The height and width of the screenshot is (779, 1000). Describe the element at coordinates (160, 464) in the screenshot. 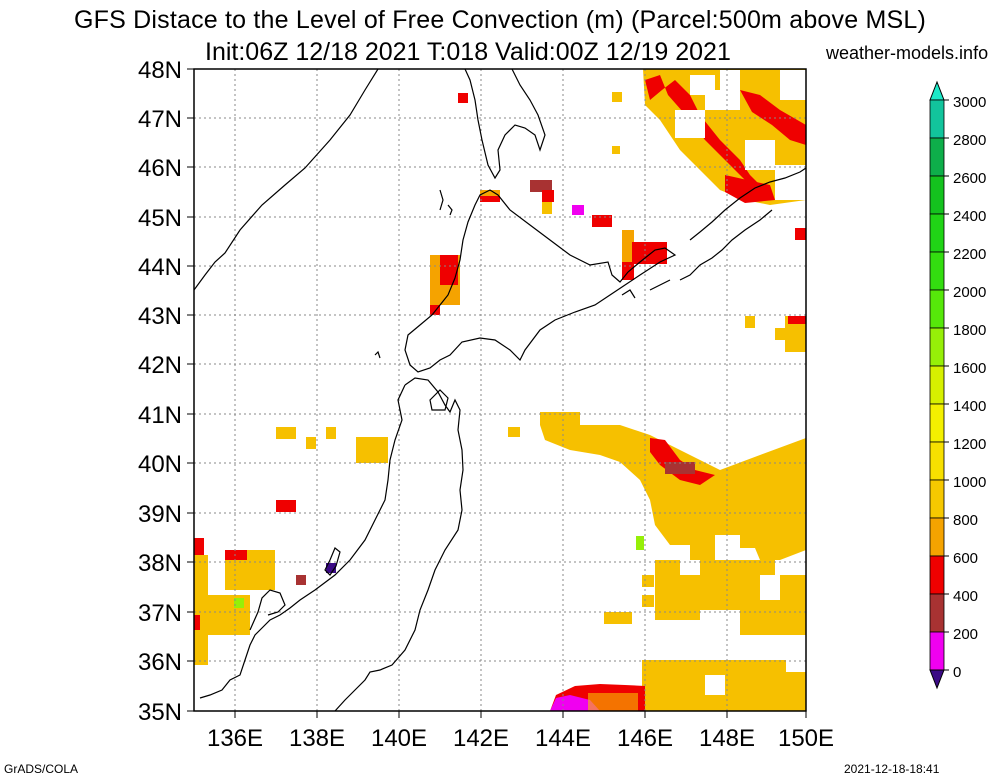

I see `lat-label: 40N` at that location.